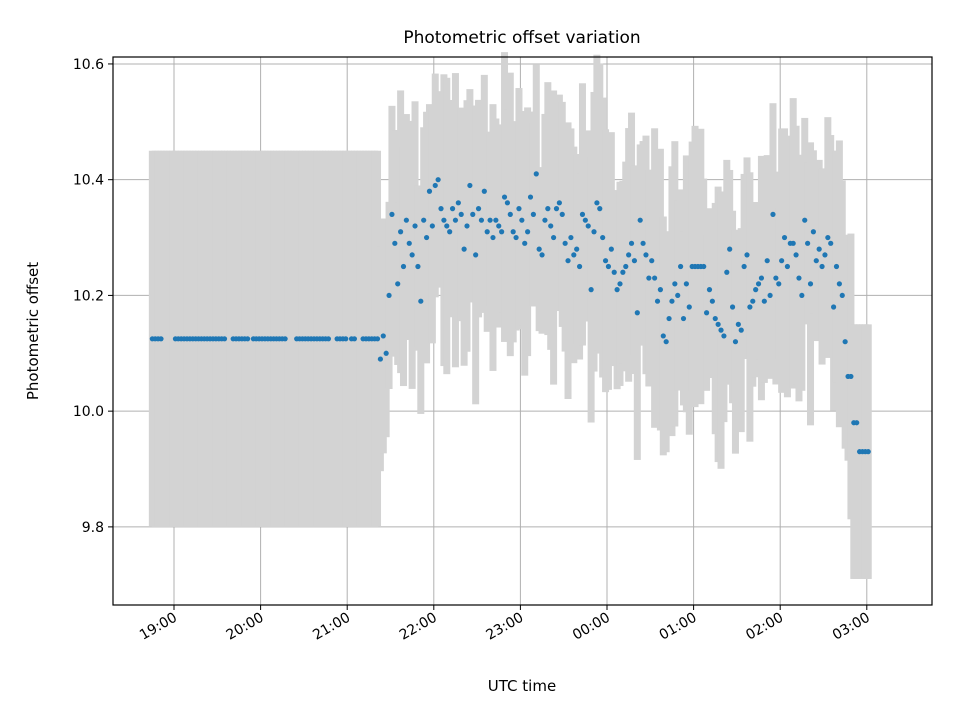 Image resolution: width=960 pixels, height=720 pixels. What do you see at coordinates (88, 296) in the screenshot?
I see `y-tick-label: 10.2` at bounding box center [88, 296].